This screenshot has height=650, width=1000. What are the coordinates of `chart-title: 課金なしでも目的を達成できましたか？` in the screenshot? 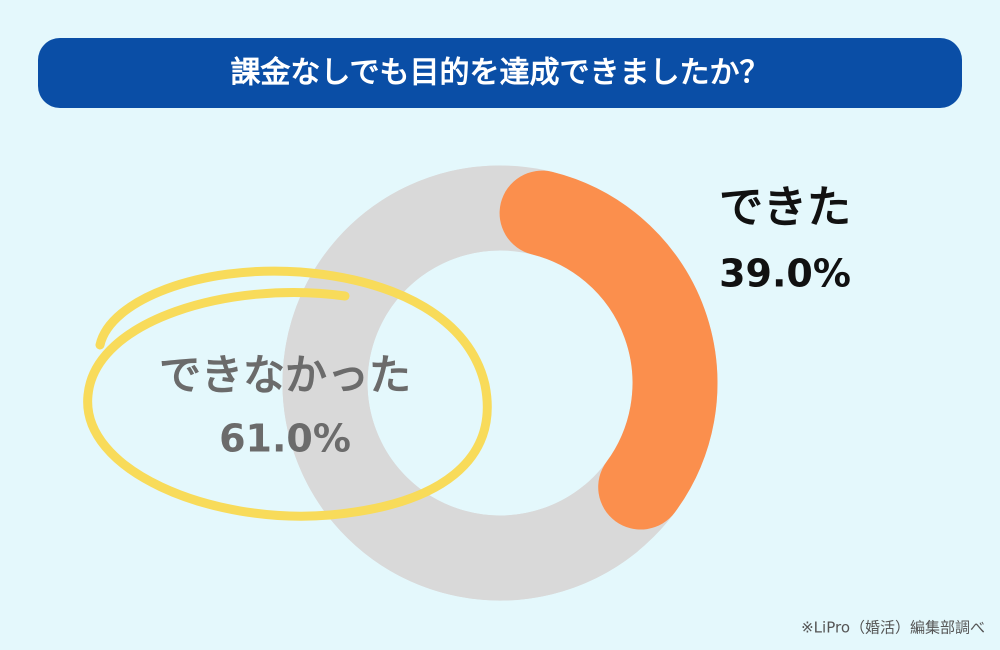 It's located at (499, 73).